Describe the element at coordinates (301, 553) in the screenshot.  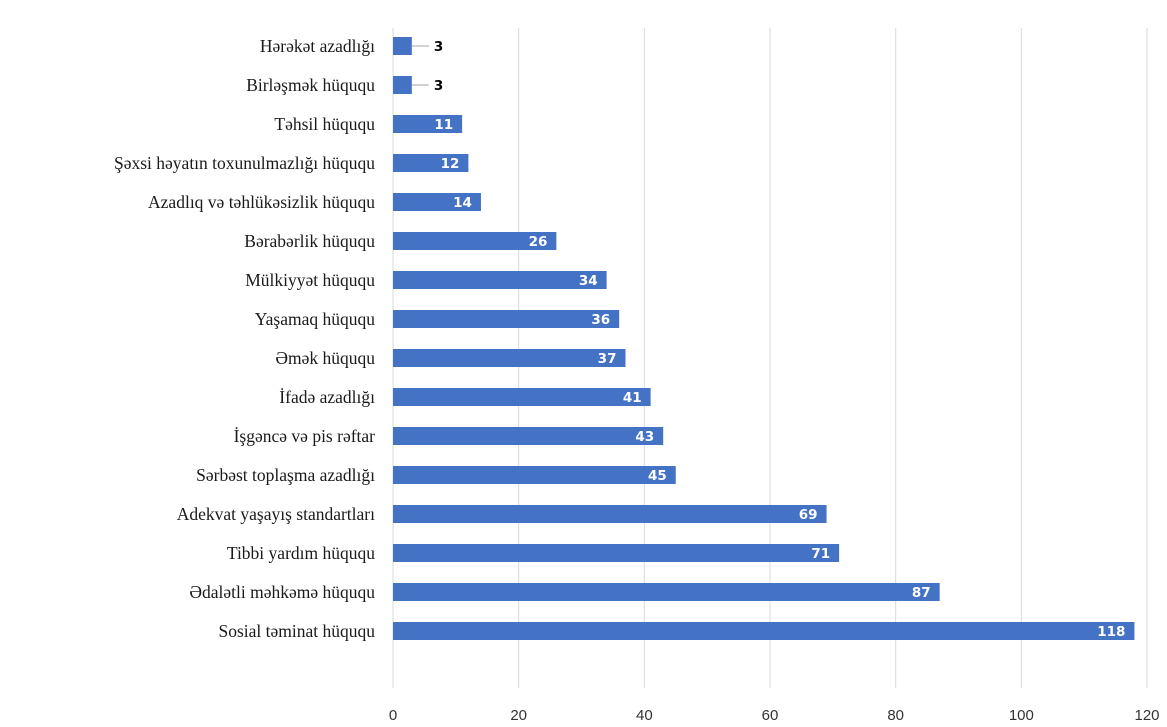
I see `category-label: Tibbi yardım hüququ` at that location.